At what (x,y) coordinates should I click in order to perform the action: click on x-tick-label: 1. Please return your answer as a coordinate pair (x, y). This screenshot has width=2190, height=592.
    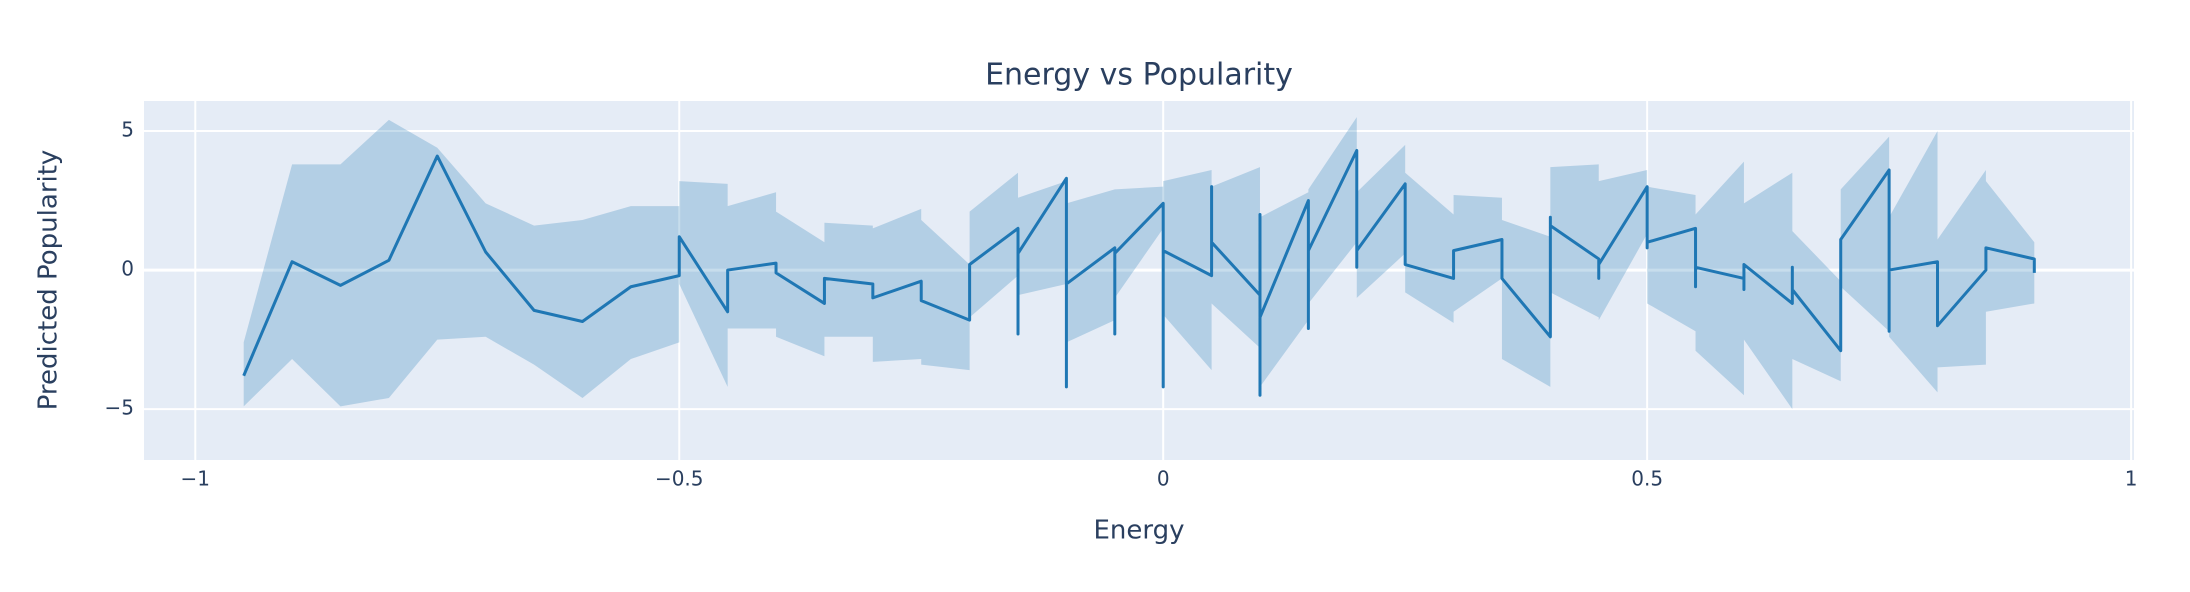
    Looking at the image, I should click on (2131, 479).